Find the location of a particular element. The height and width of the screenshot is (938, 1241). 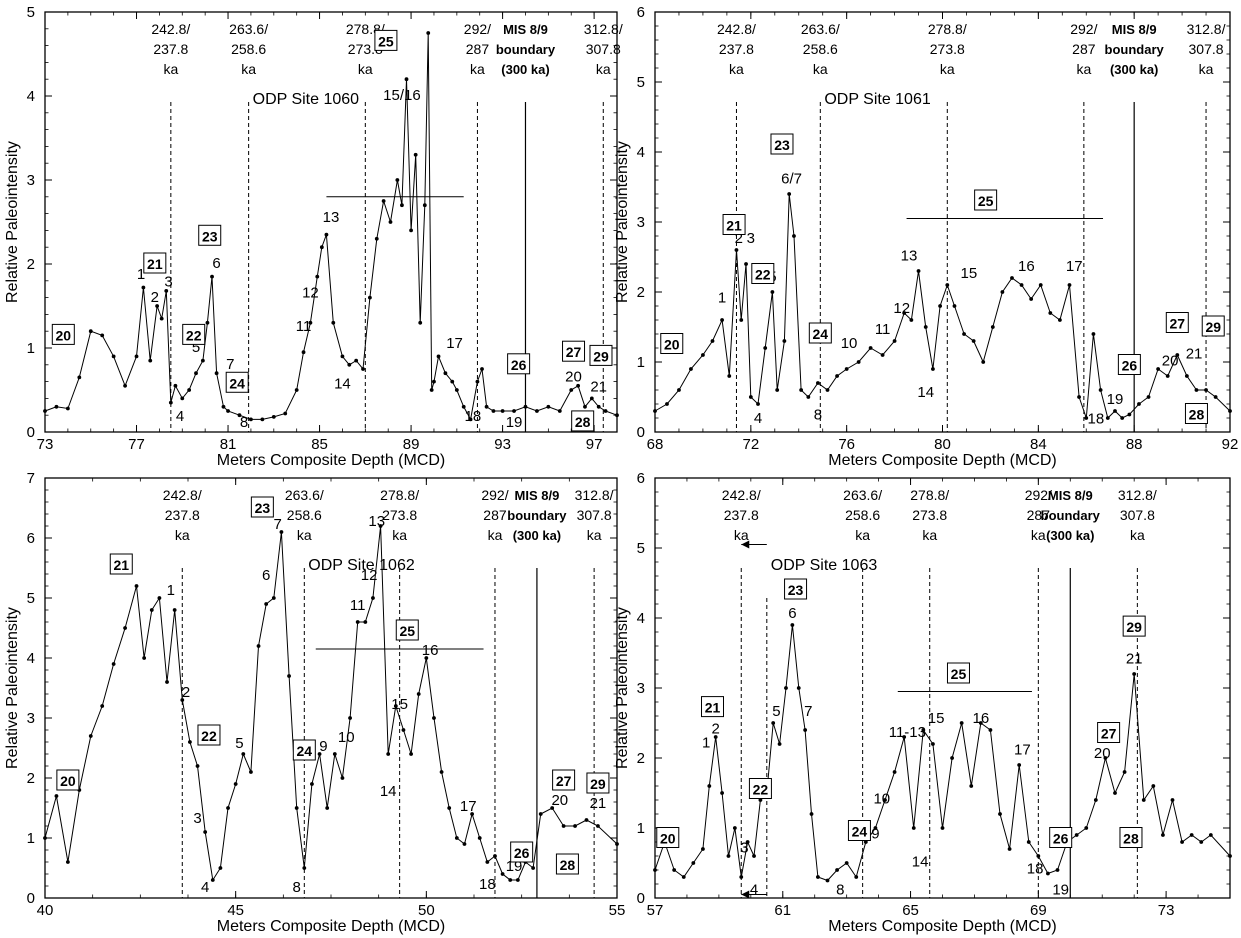

excursion-number-label: 9 is located at coordinates (875, 834).